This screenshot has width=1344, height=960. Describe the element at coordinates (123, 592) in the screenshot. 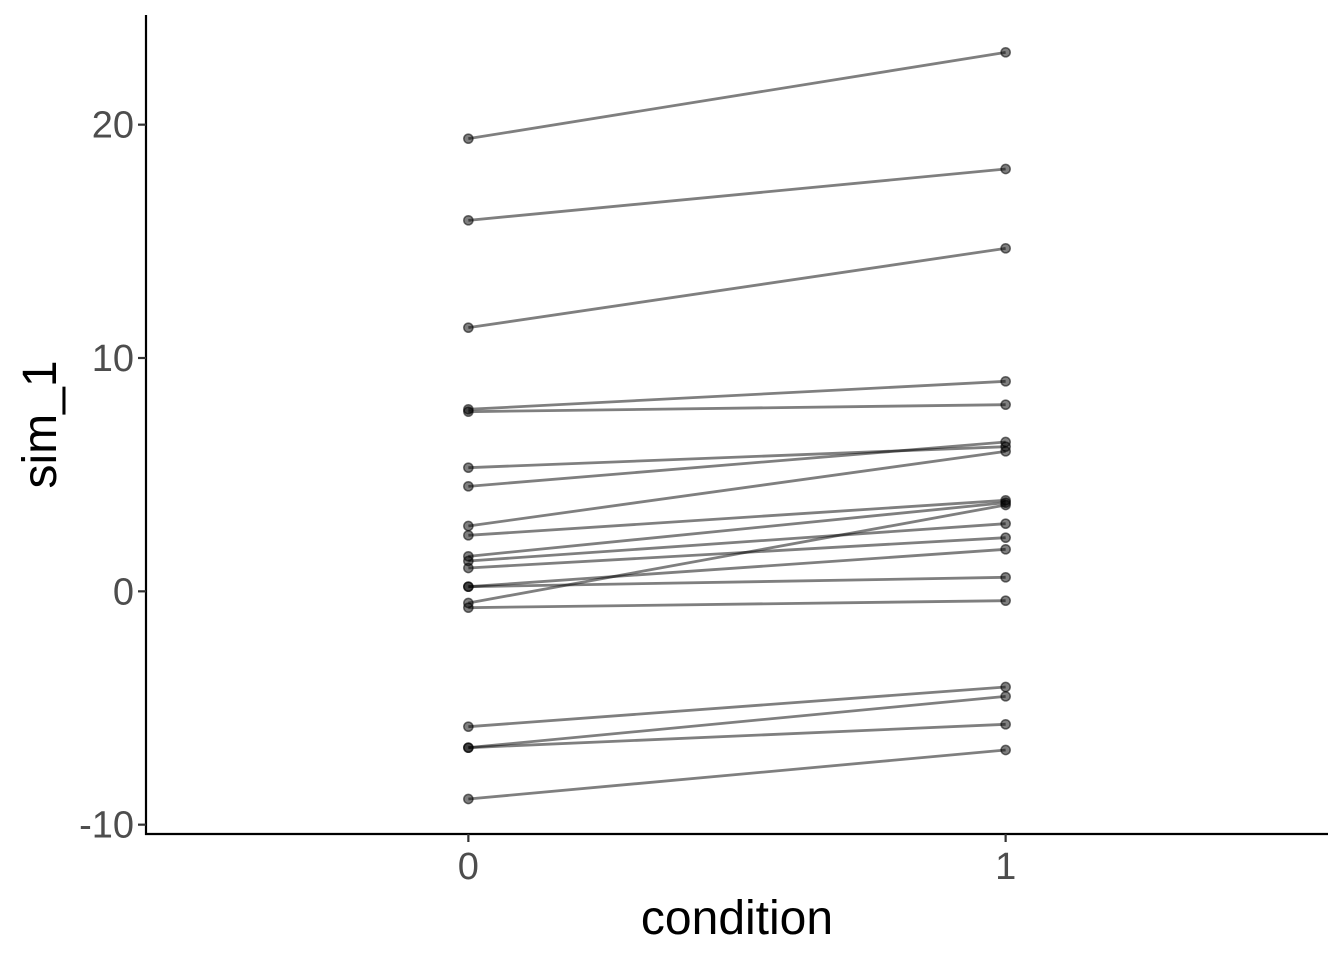

I see `y-tick-label: 0` at that location.